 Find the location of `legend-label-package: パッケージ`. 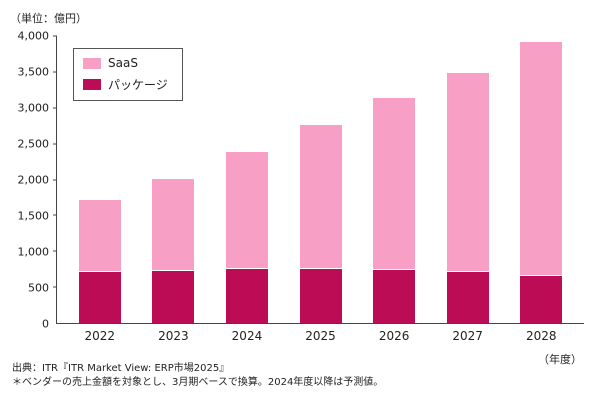

legend-label-package: パッケージ is located at coordinates (138, 85).